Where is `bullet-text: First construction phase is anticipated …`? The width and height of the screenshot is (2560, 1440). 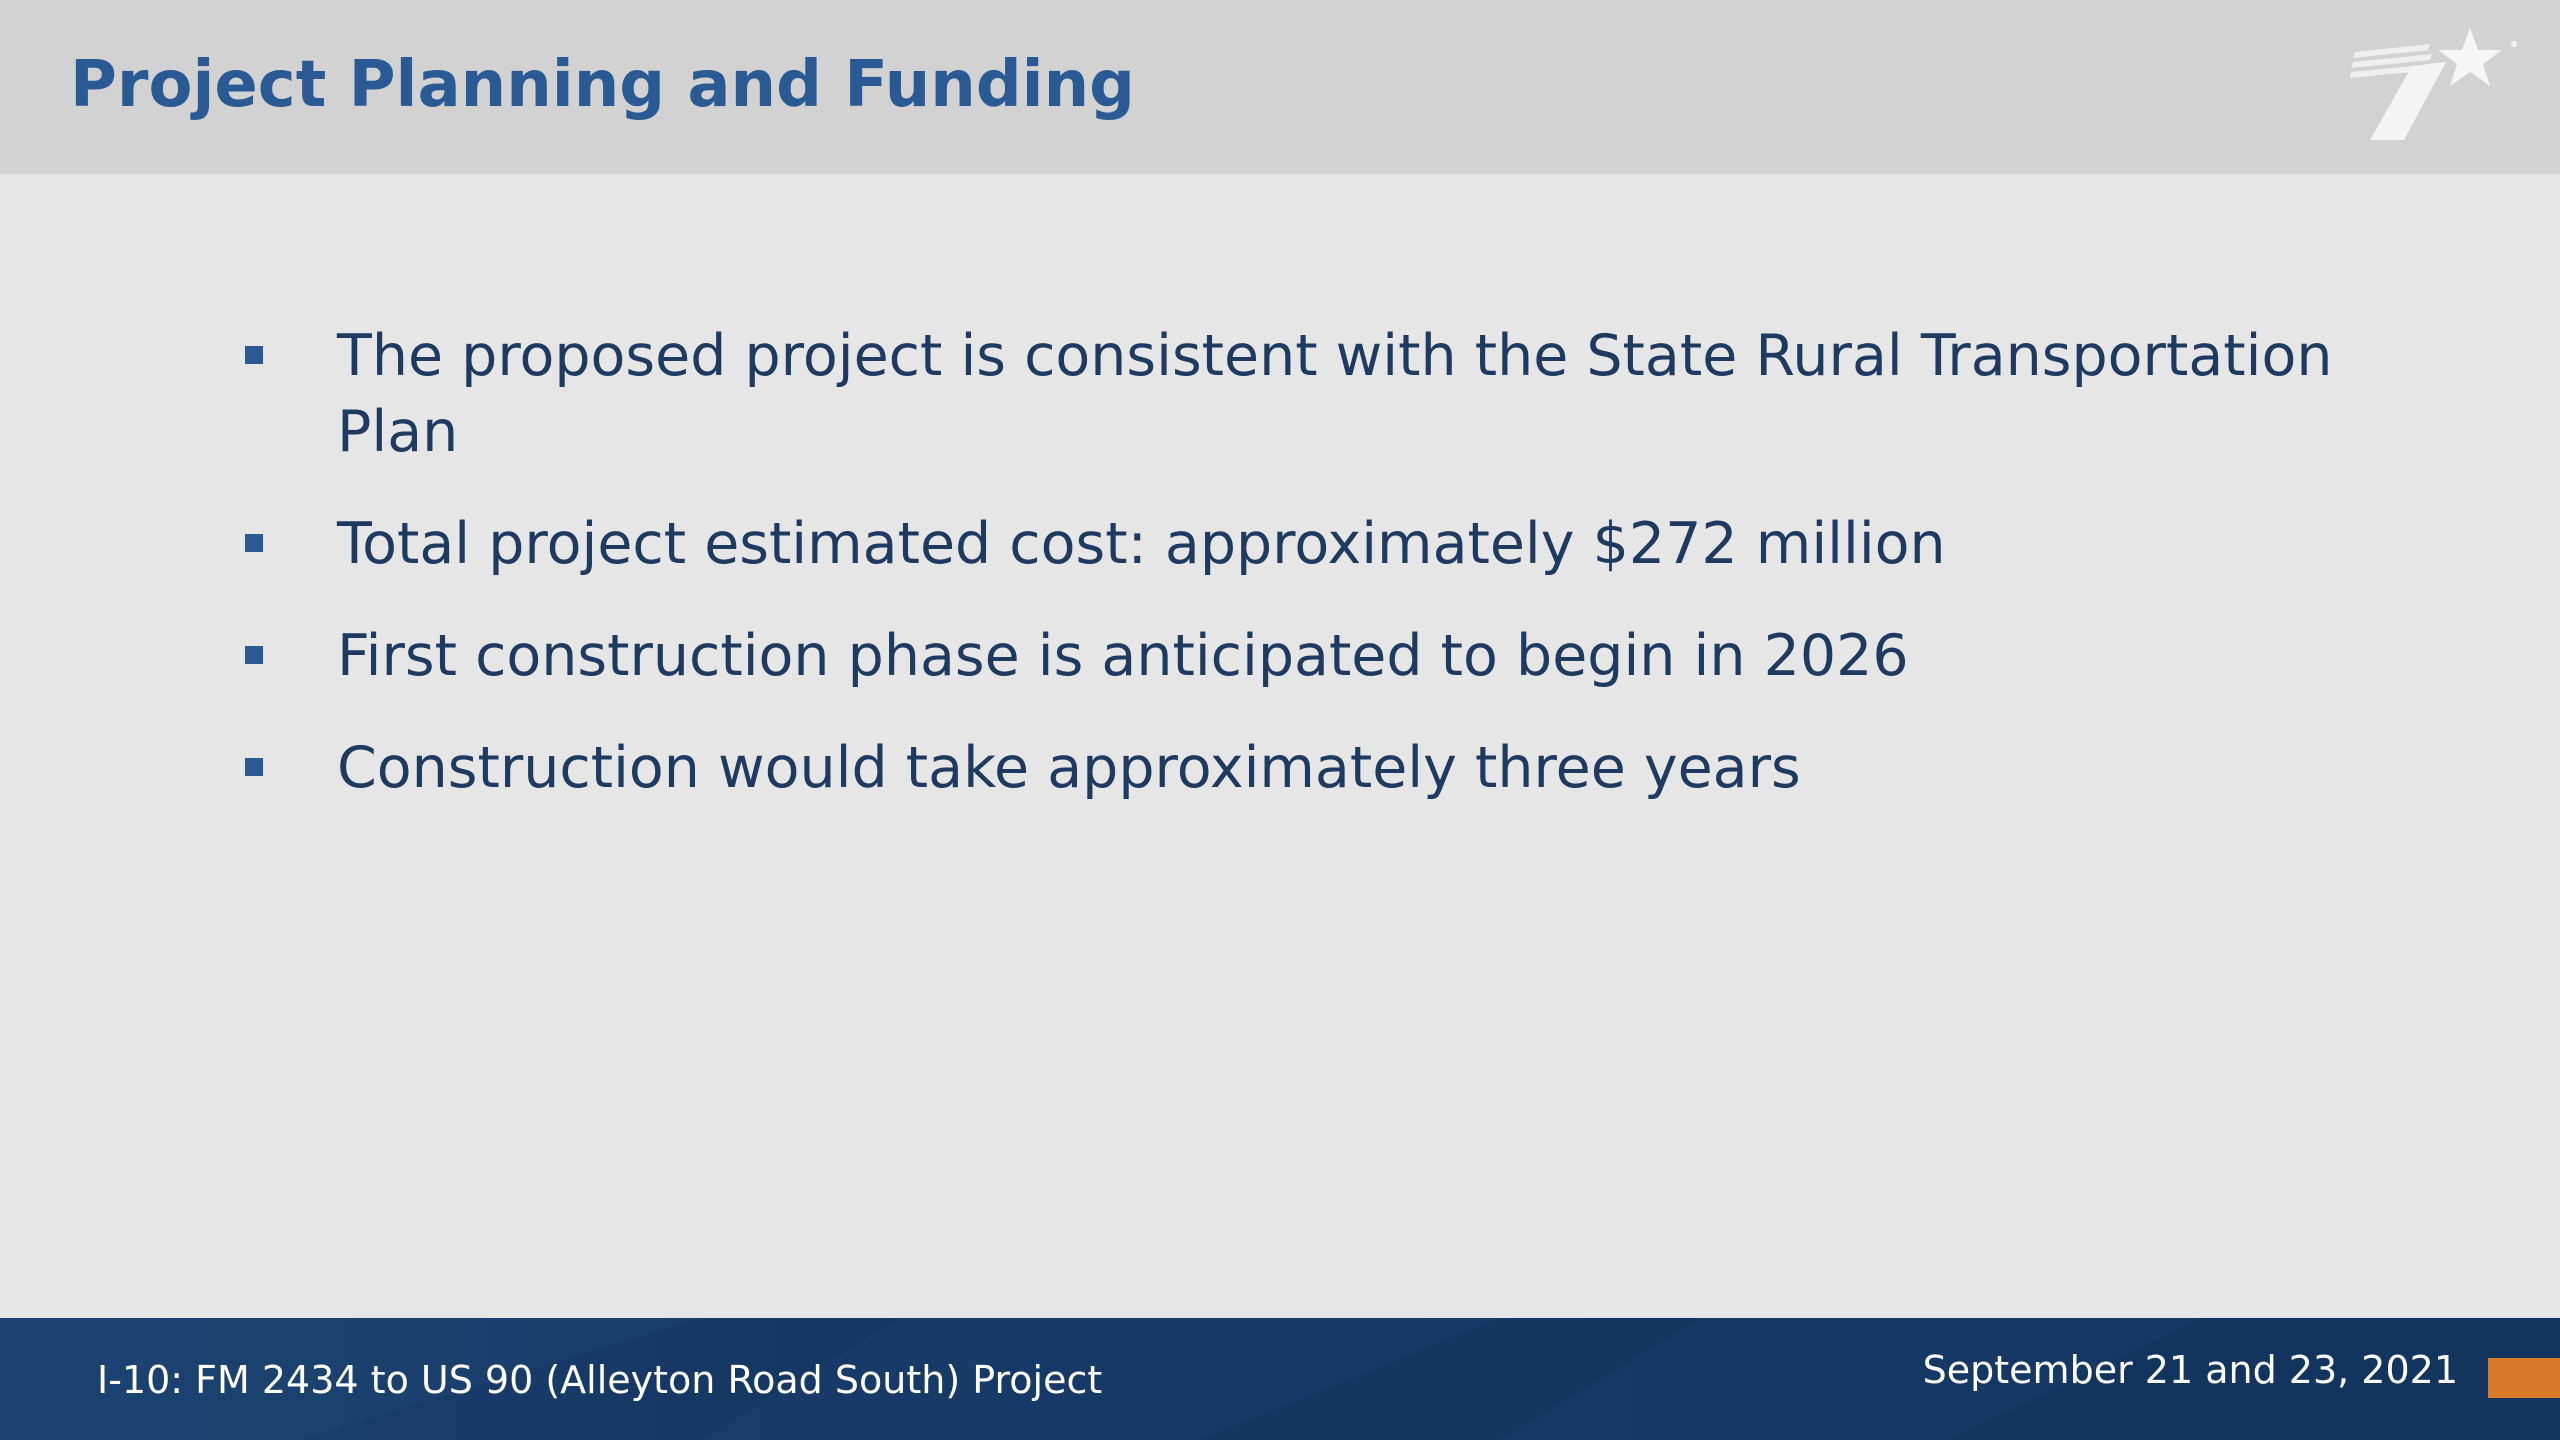 bullet-text: First construction phase is anticipated … is located at coordinates (1123, 656).